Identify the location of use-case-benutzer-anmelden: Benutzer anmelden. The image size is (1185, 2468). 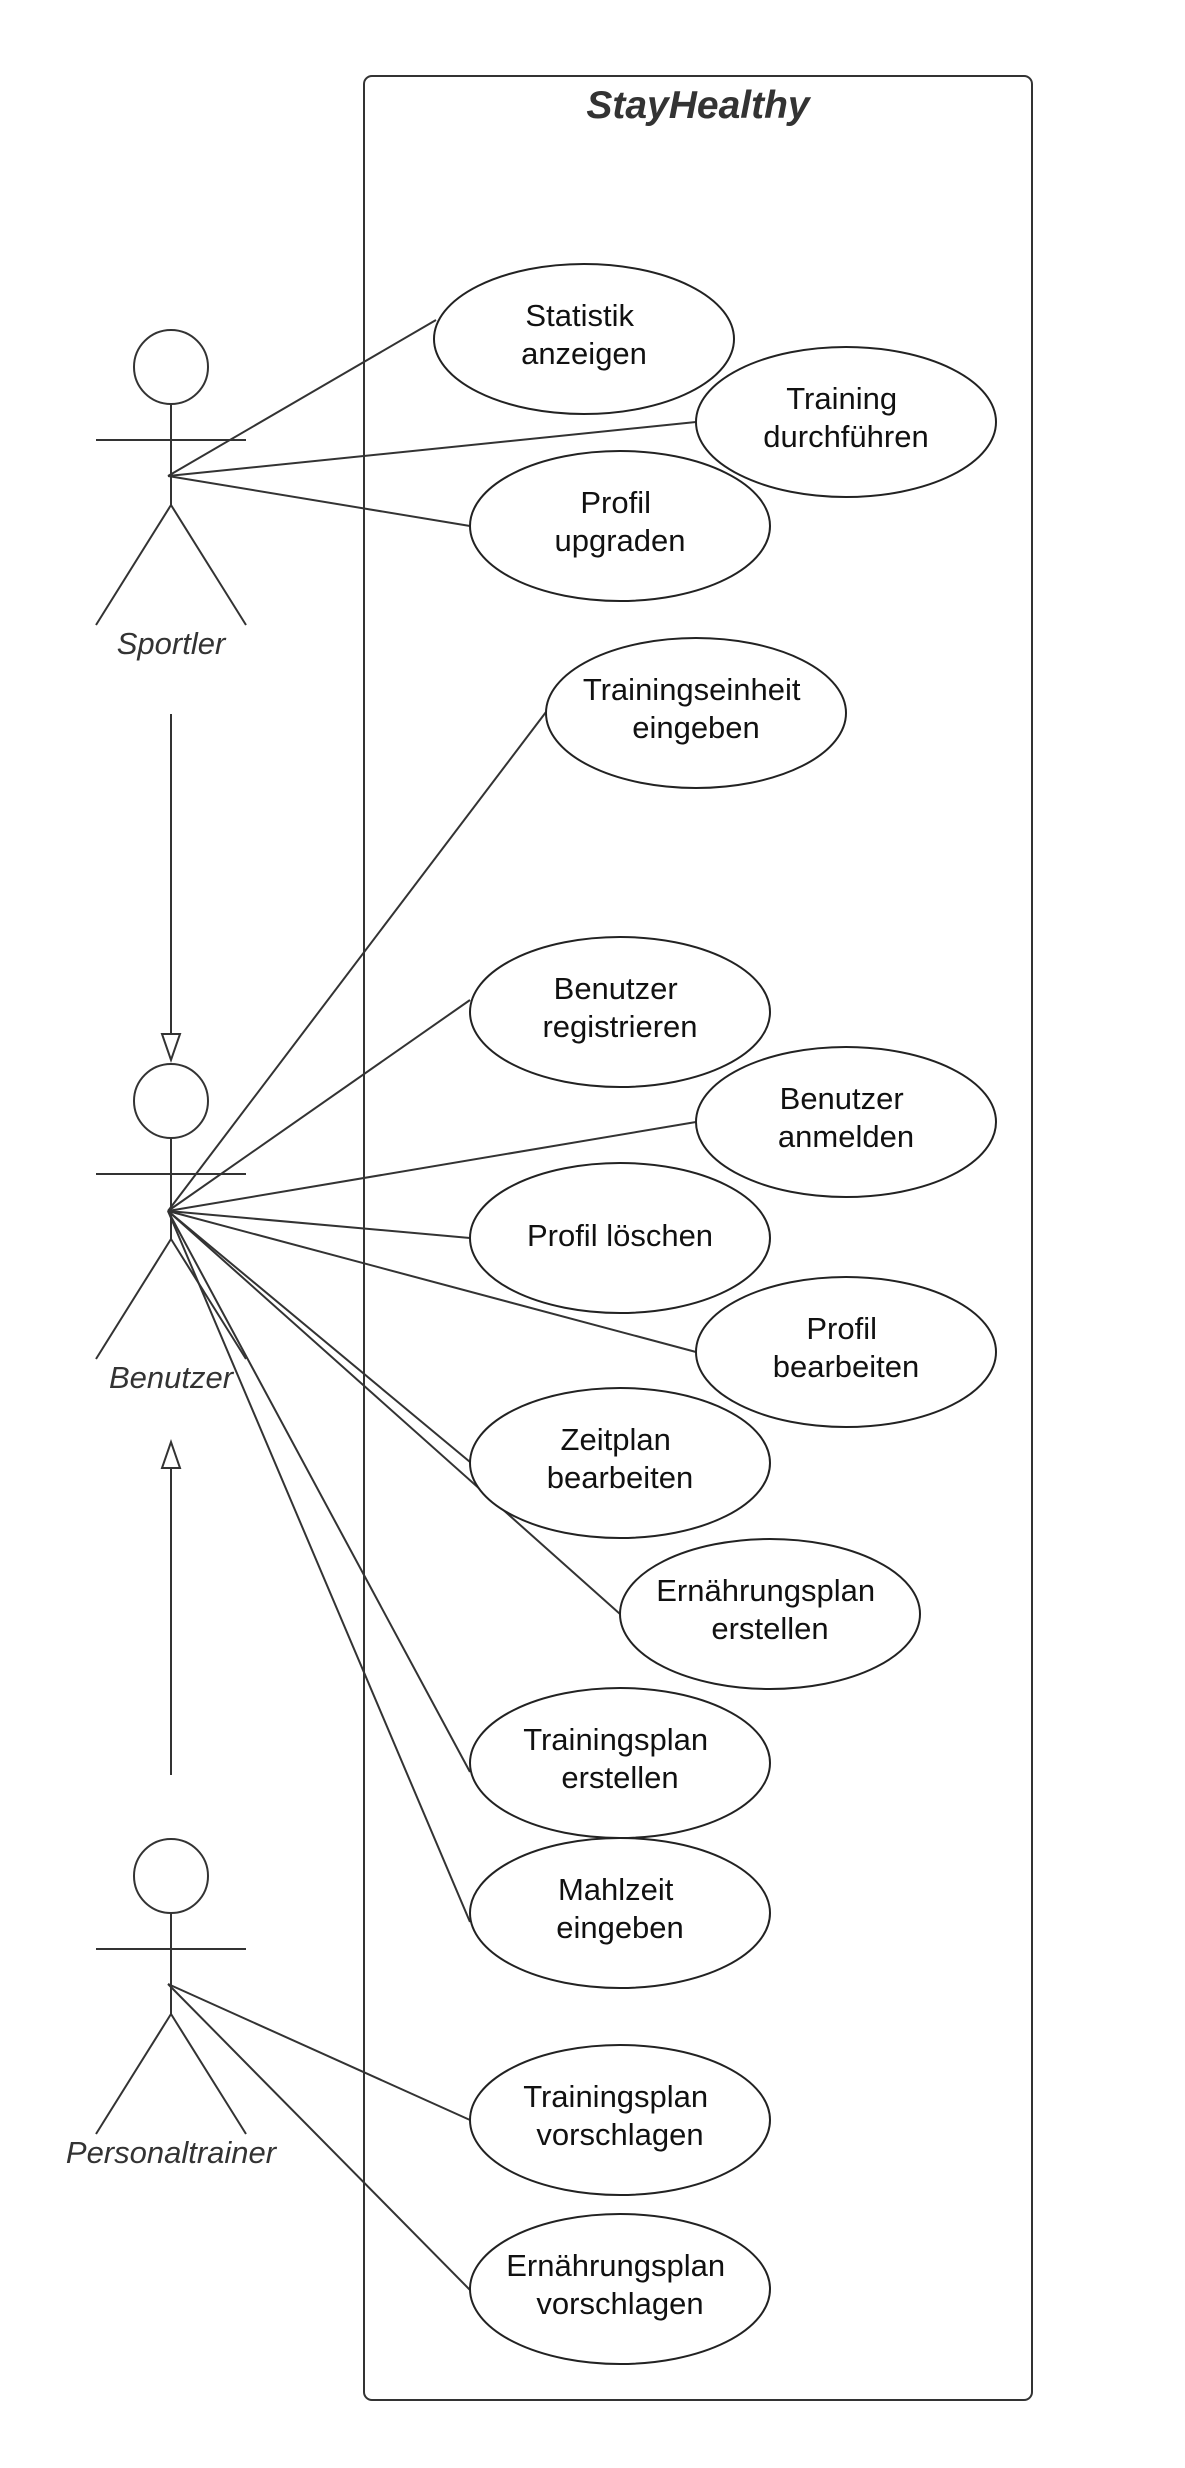
(846, 1122).